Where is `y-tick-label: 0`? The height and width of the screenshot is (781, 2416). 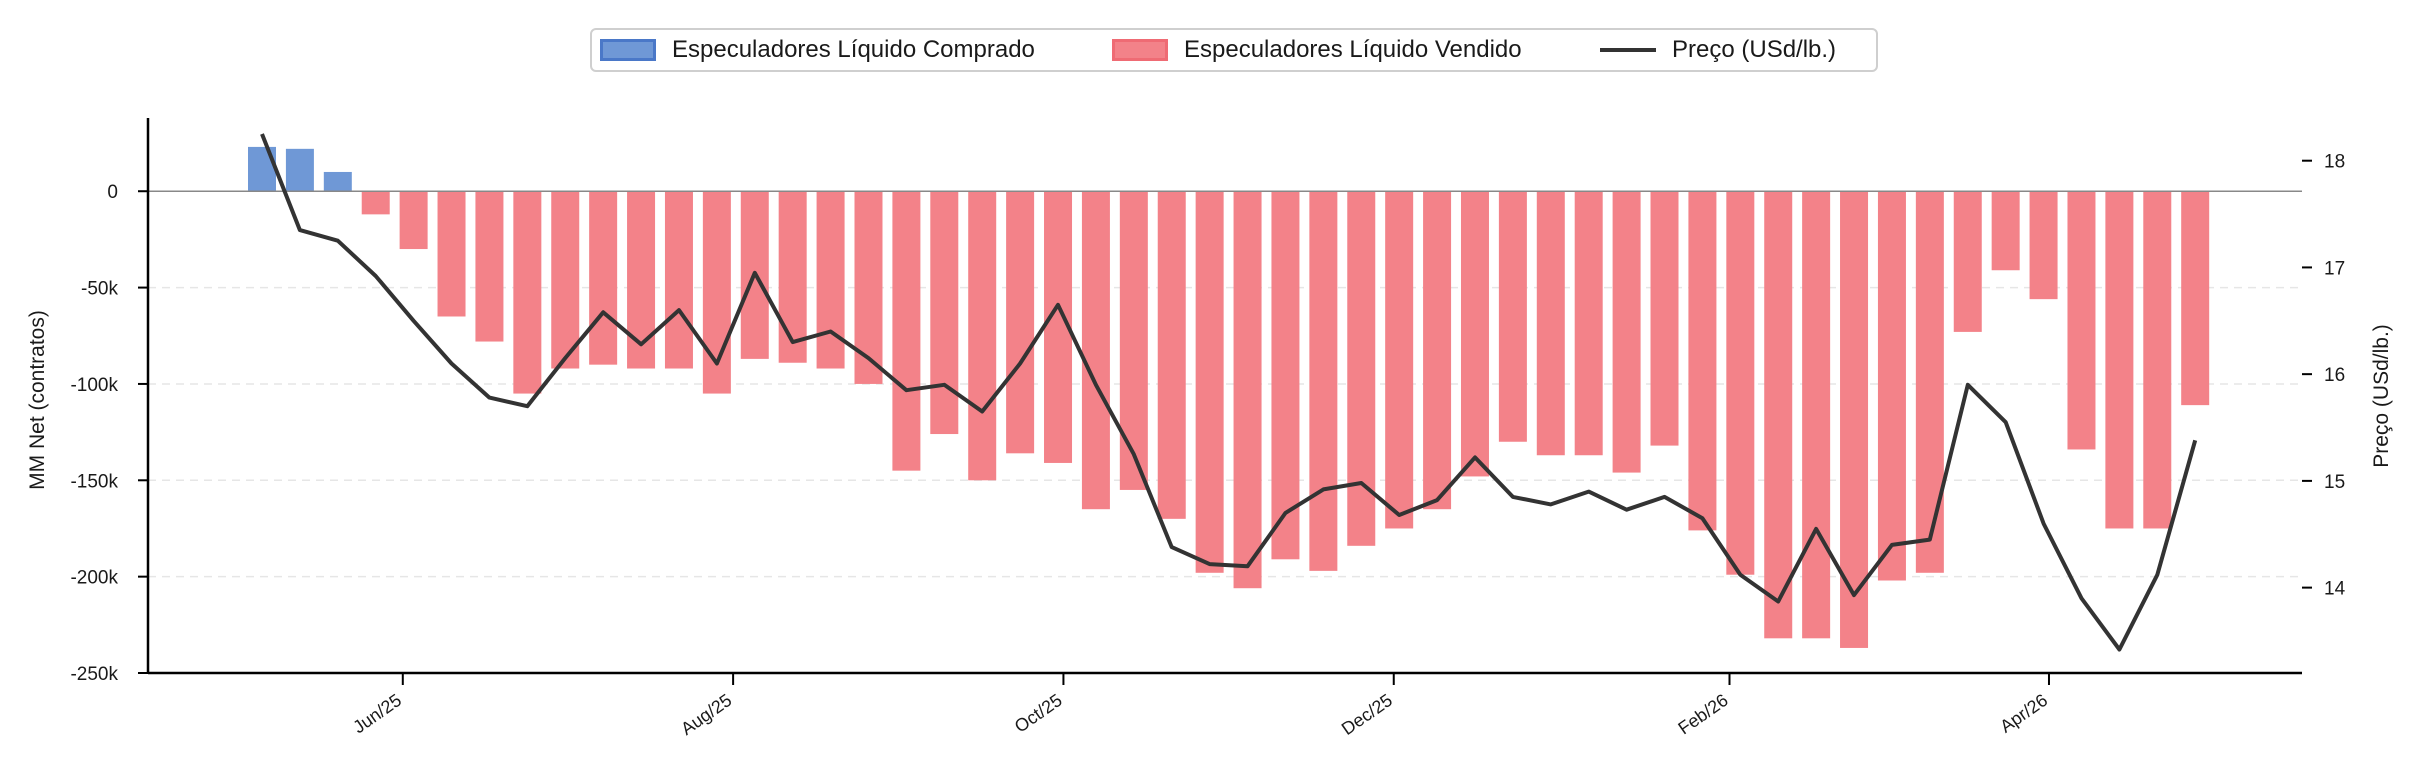 y-tick-label: 0 is located at coordinates (112, 192).